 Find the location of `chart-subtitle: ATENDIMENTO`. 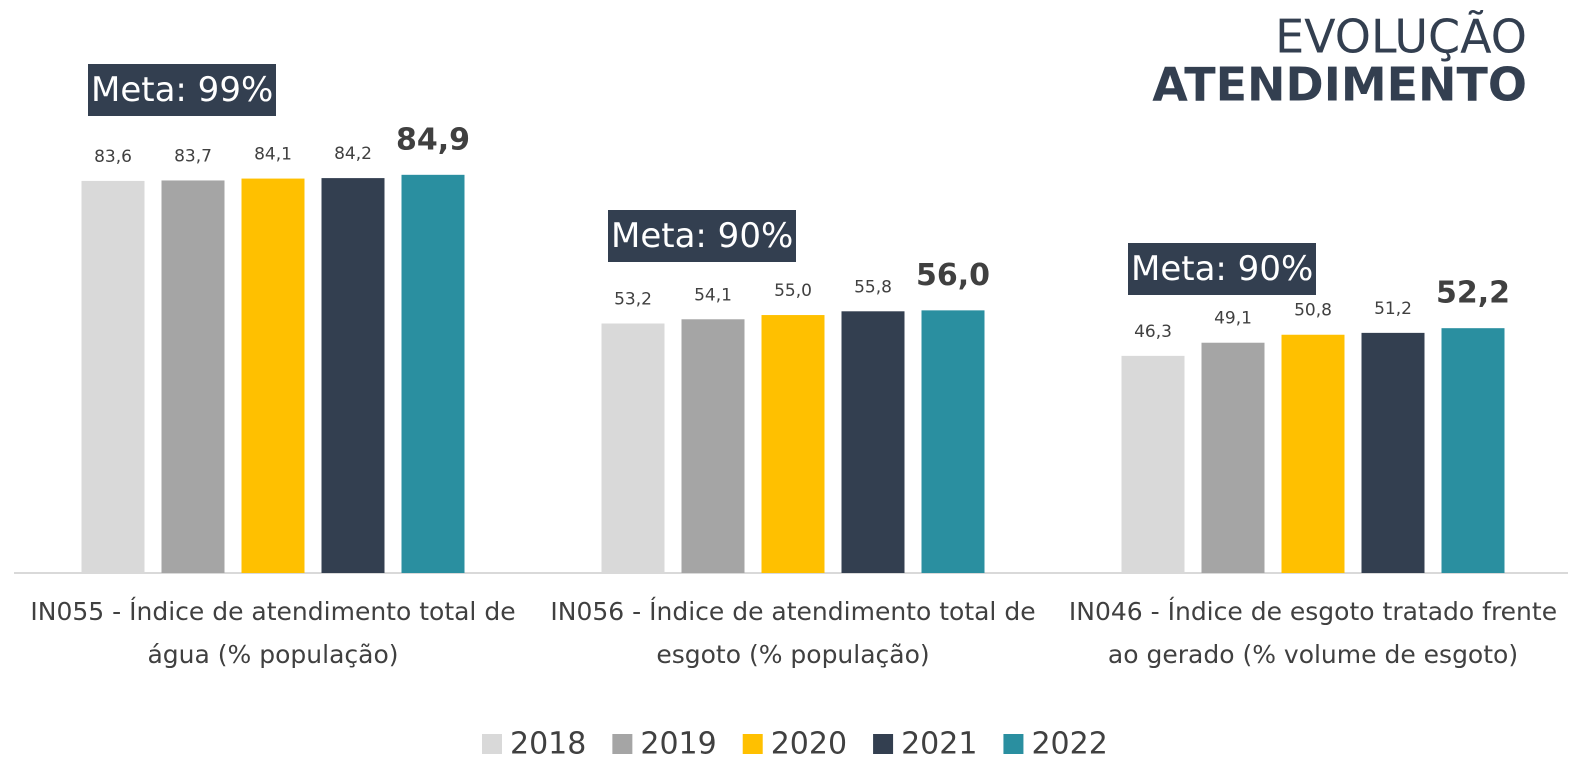

chart-subtitle: ATENDIMENTO is located at coordinates (1339, 85).